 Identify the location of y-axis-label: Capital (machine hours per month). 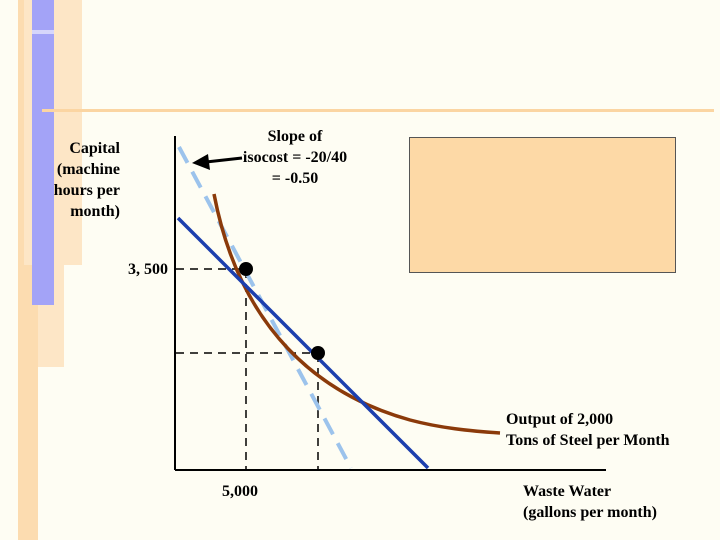
(86, 180).